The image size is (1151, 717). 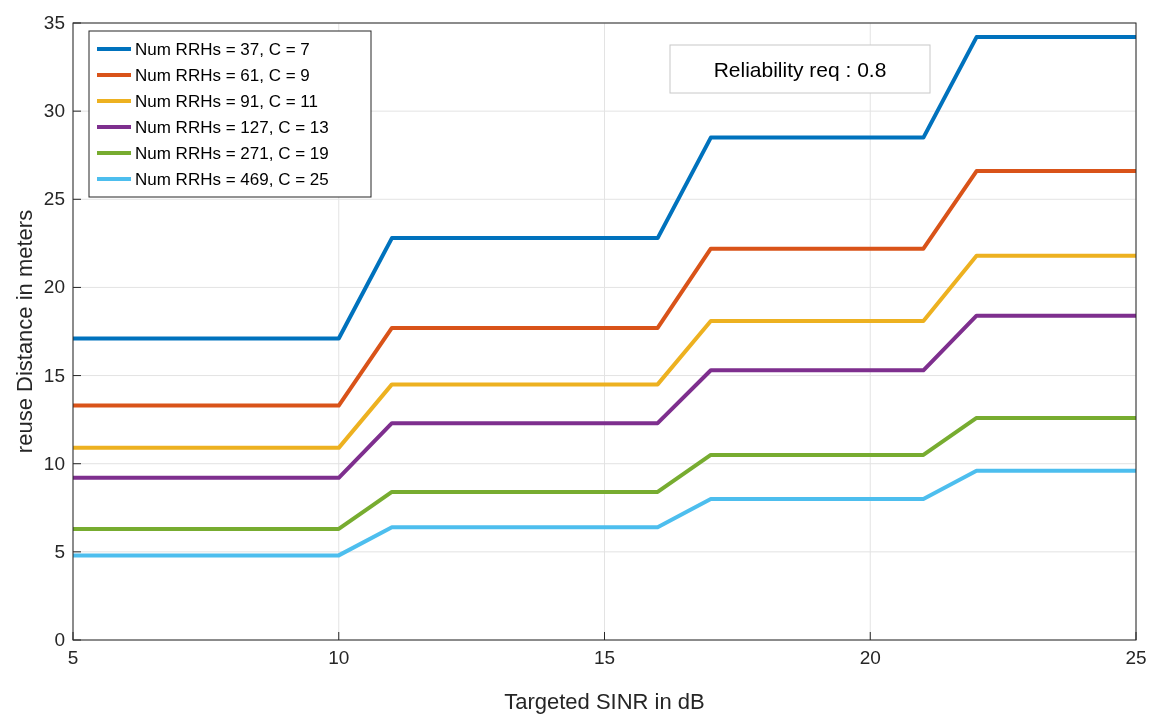 I want to click on legend-label: Num RRHs = 91, C = 11, so click(x=226, y=101).